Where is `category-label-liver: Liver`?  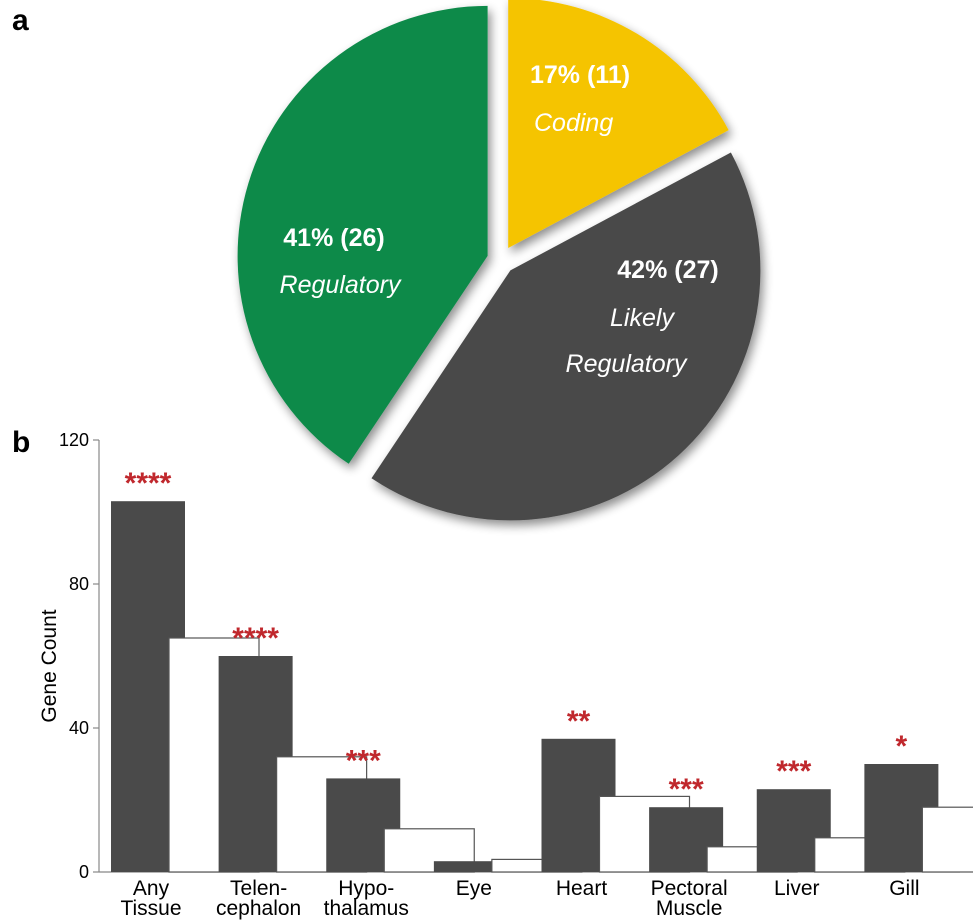 category-label-liver: Liver is located at coordinates (797, 888).